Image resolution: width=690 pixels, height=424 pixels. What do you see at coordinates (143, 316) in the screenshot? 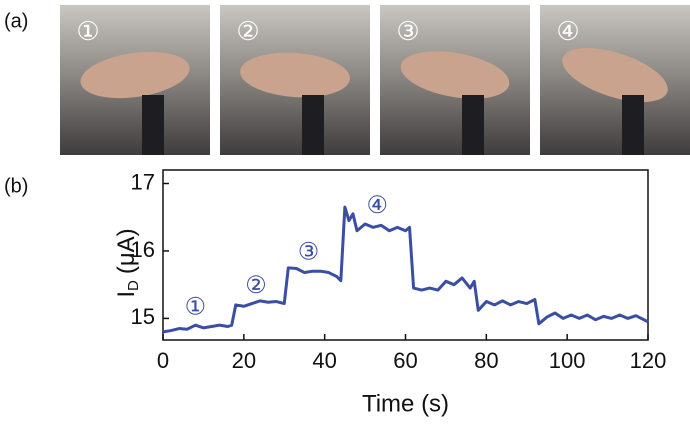
I see `y-tick-label: 15` at bounding box center [143, 316].